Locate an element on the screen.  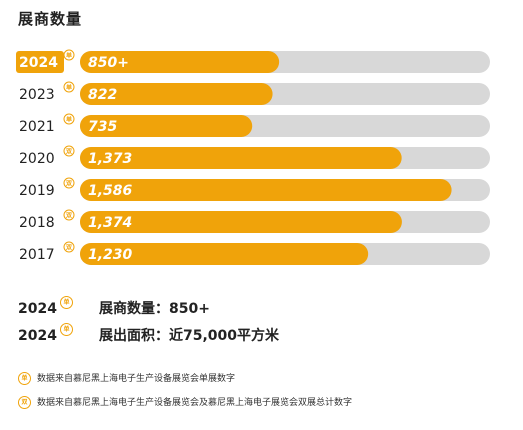
bar-2018 is located at coordinates (241, 222).